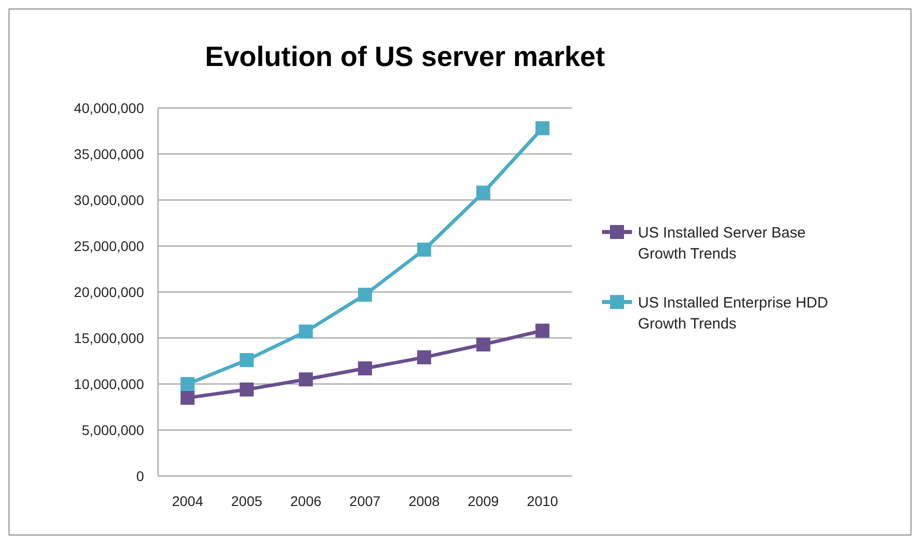  Describe the element at coordinates (113, 430) in the screenshot. I see `y-tick-label: 5,000,000` at that location.